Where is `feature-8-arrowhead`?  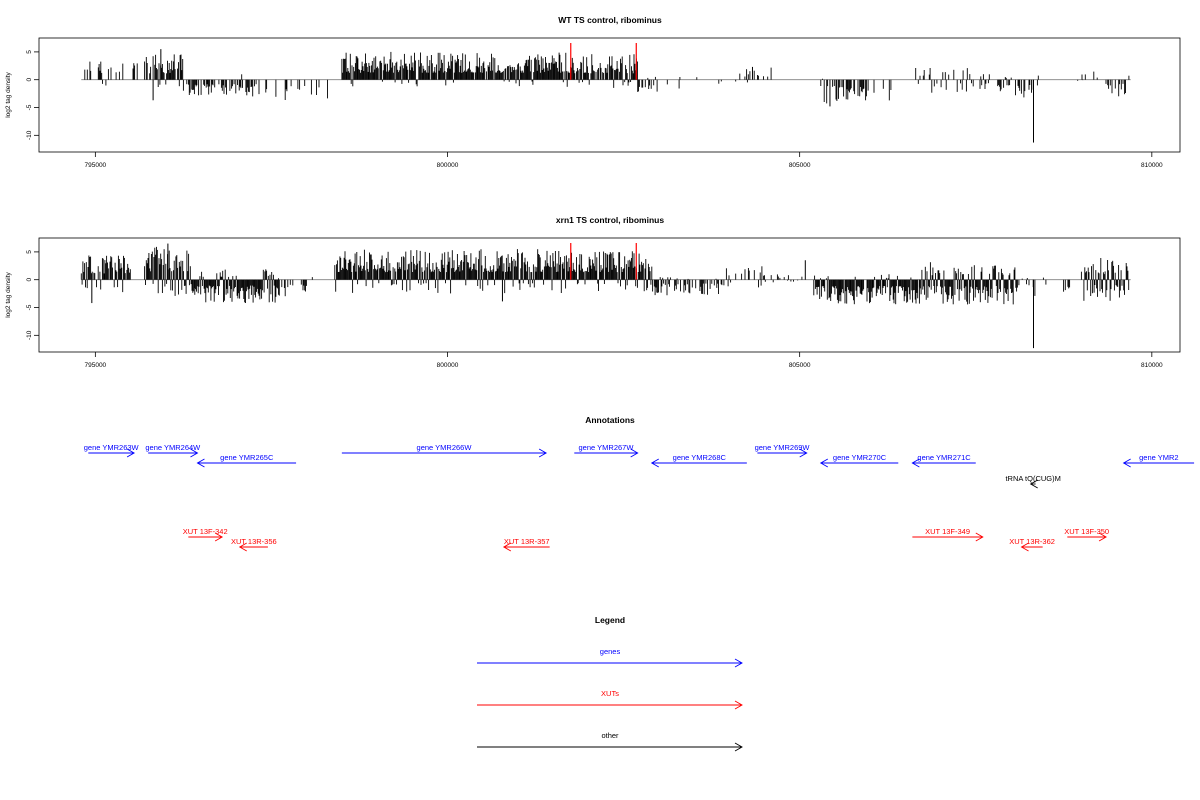 feature-8-arrowhead is located at coordinates (915, 463).